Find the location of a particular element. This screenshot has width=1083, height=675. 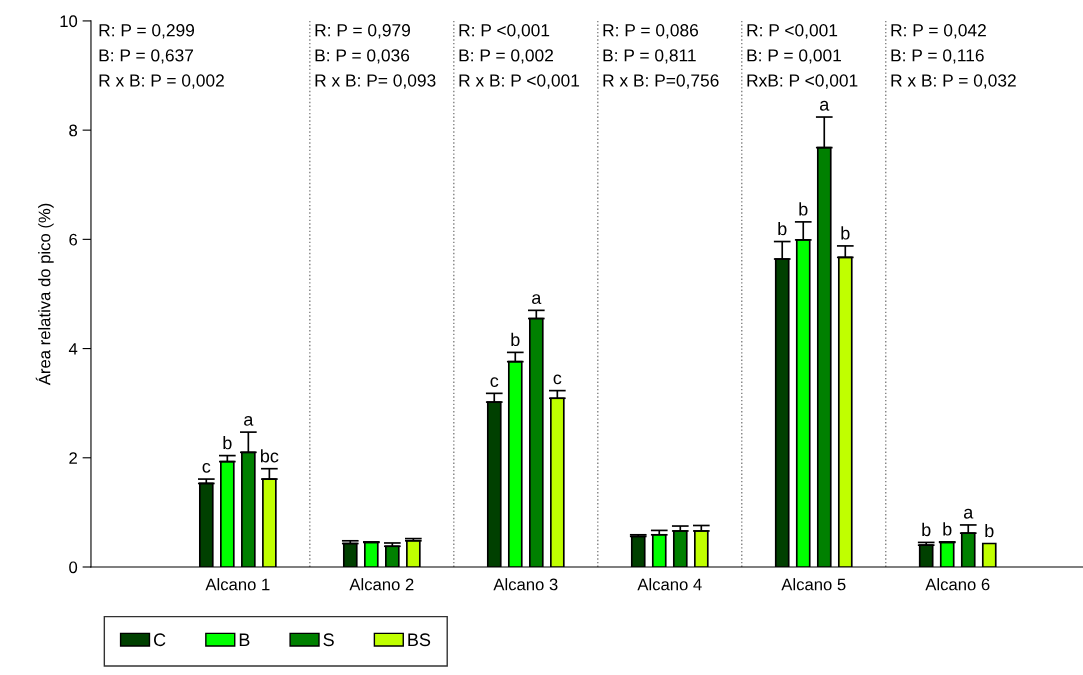

x-tick-label: Alcano 5 is located at coordinates (813, 584).